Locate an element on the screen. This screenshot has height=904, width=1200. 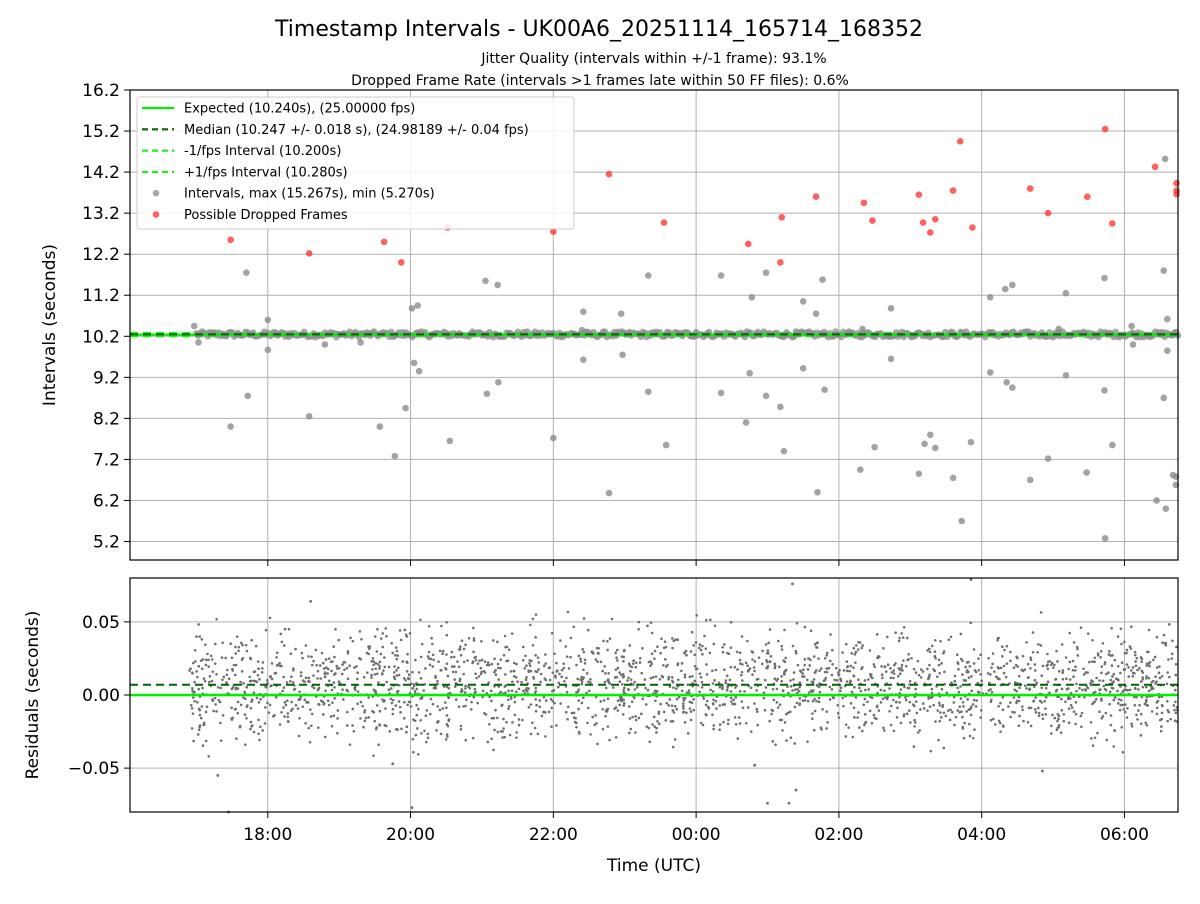
interval-point is located at coordinates (971, 442).